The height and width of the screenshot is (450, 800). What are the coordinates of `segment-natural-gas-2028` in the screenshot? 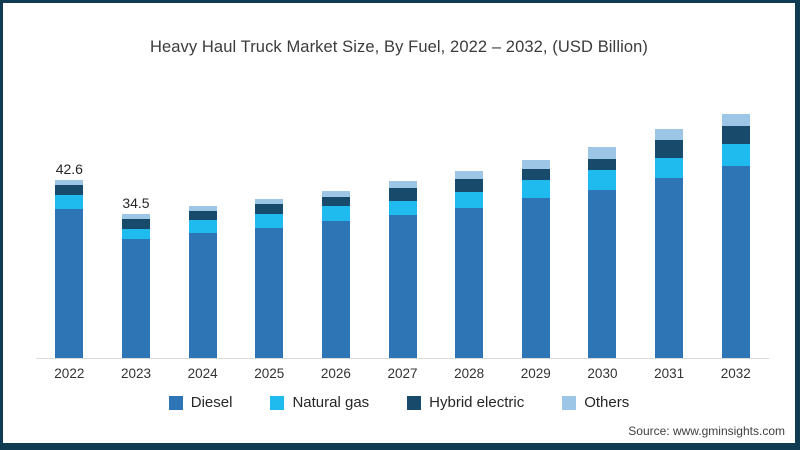 It's located at (469, 200).